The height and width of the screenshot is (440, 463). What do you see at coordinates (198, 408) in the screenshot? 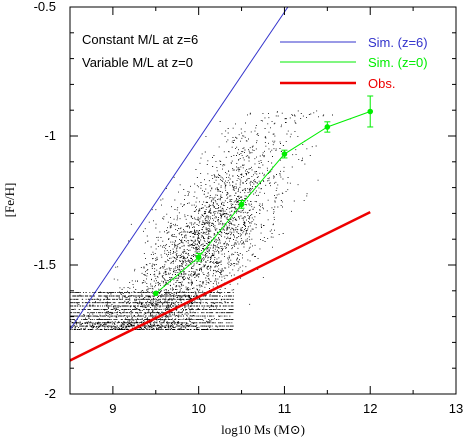
I see `x-tick-label: 10` at bounding box center [198, 408].